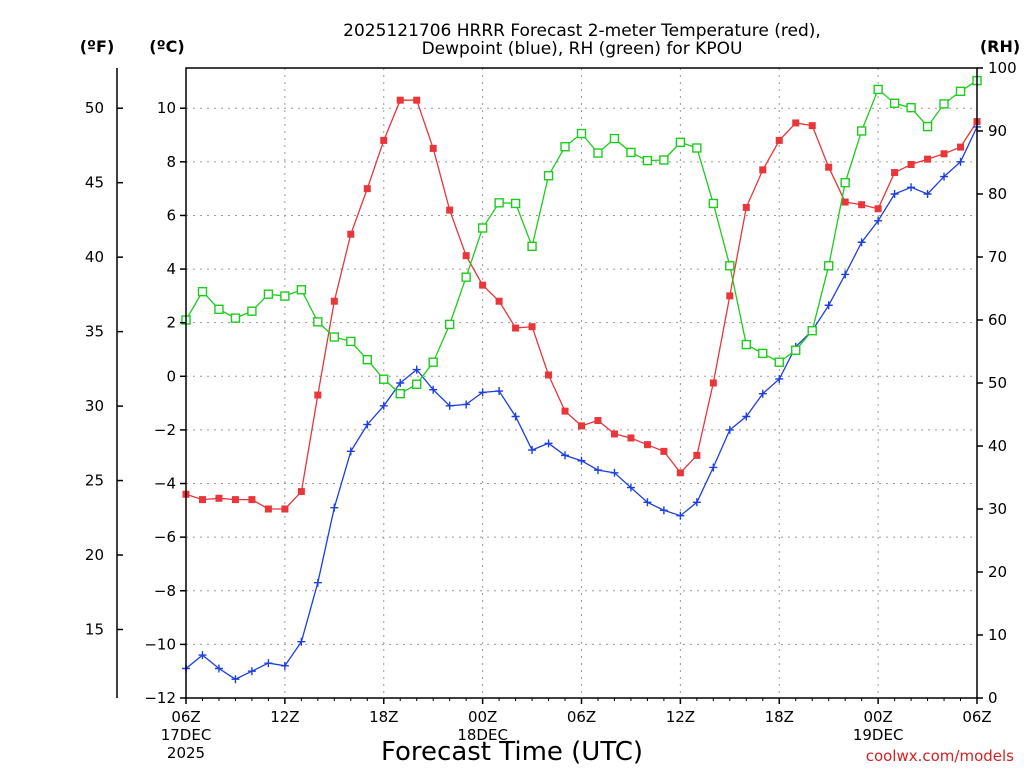 The width and height of the screenshot is (1024, 768). What do you see at coordinates (97, 46) in the screenshot?
I see `fahrenheit-unit-label: (ºF)` at bounding box center [97, 46].